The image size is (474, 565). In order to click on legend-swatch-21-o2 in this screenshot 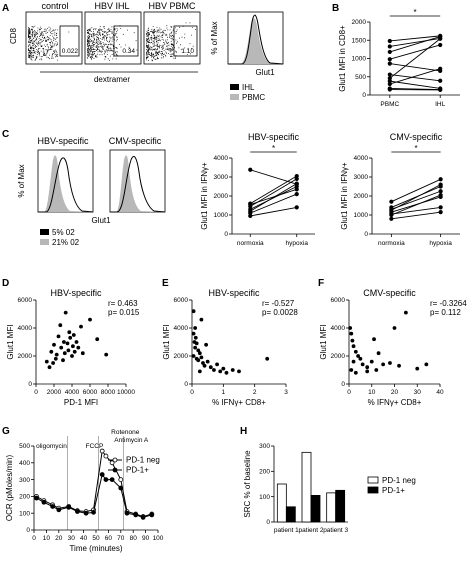, I will do `click(44, 242)`.